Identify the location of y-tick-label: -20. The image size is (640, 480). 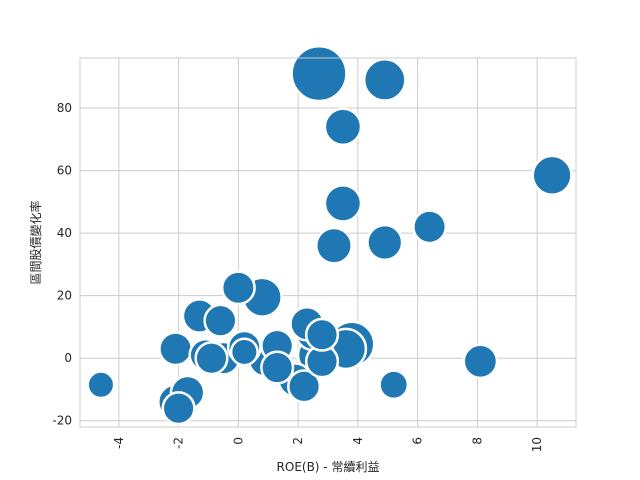
(62, 421).